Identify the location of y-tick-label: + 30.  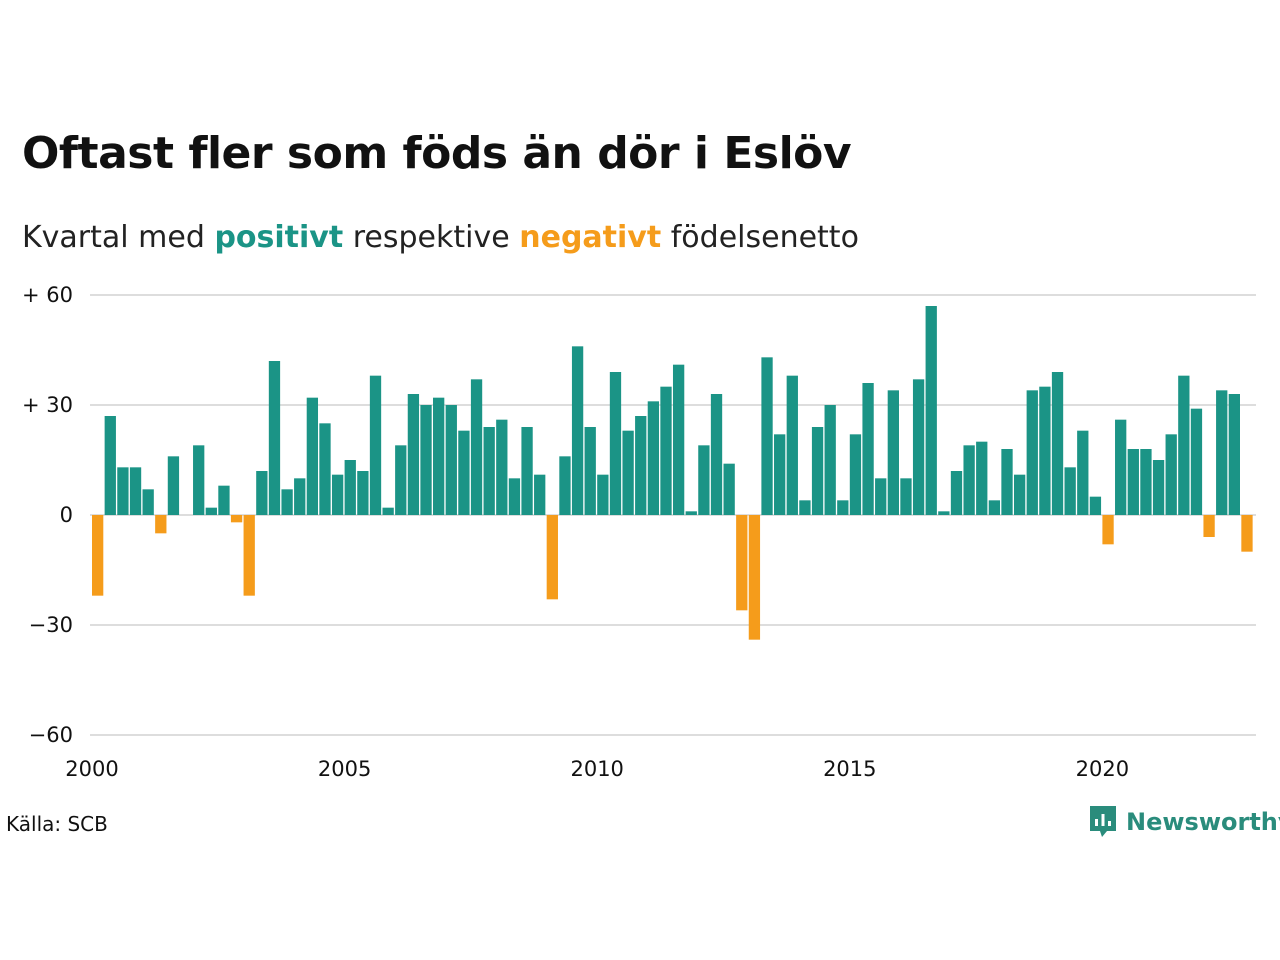
(47, 405).